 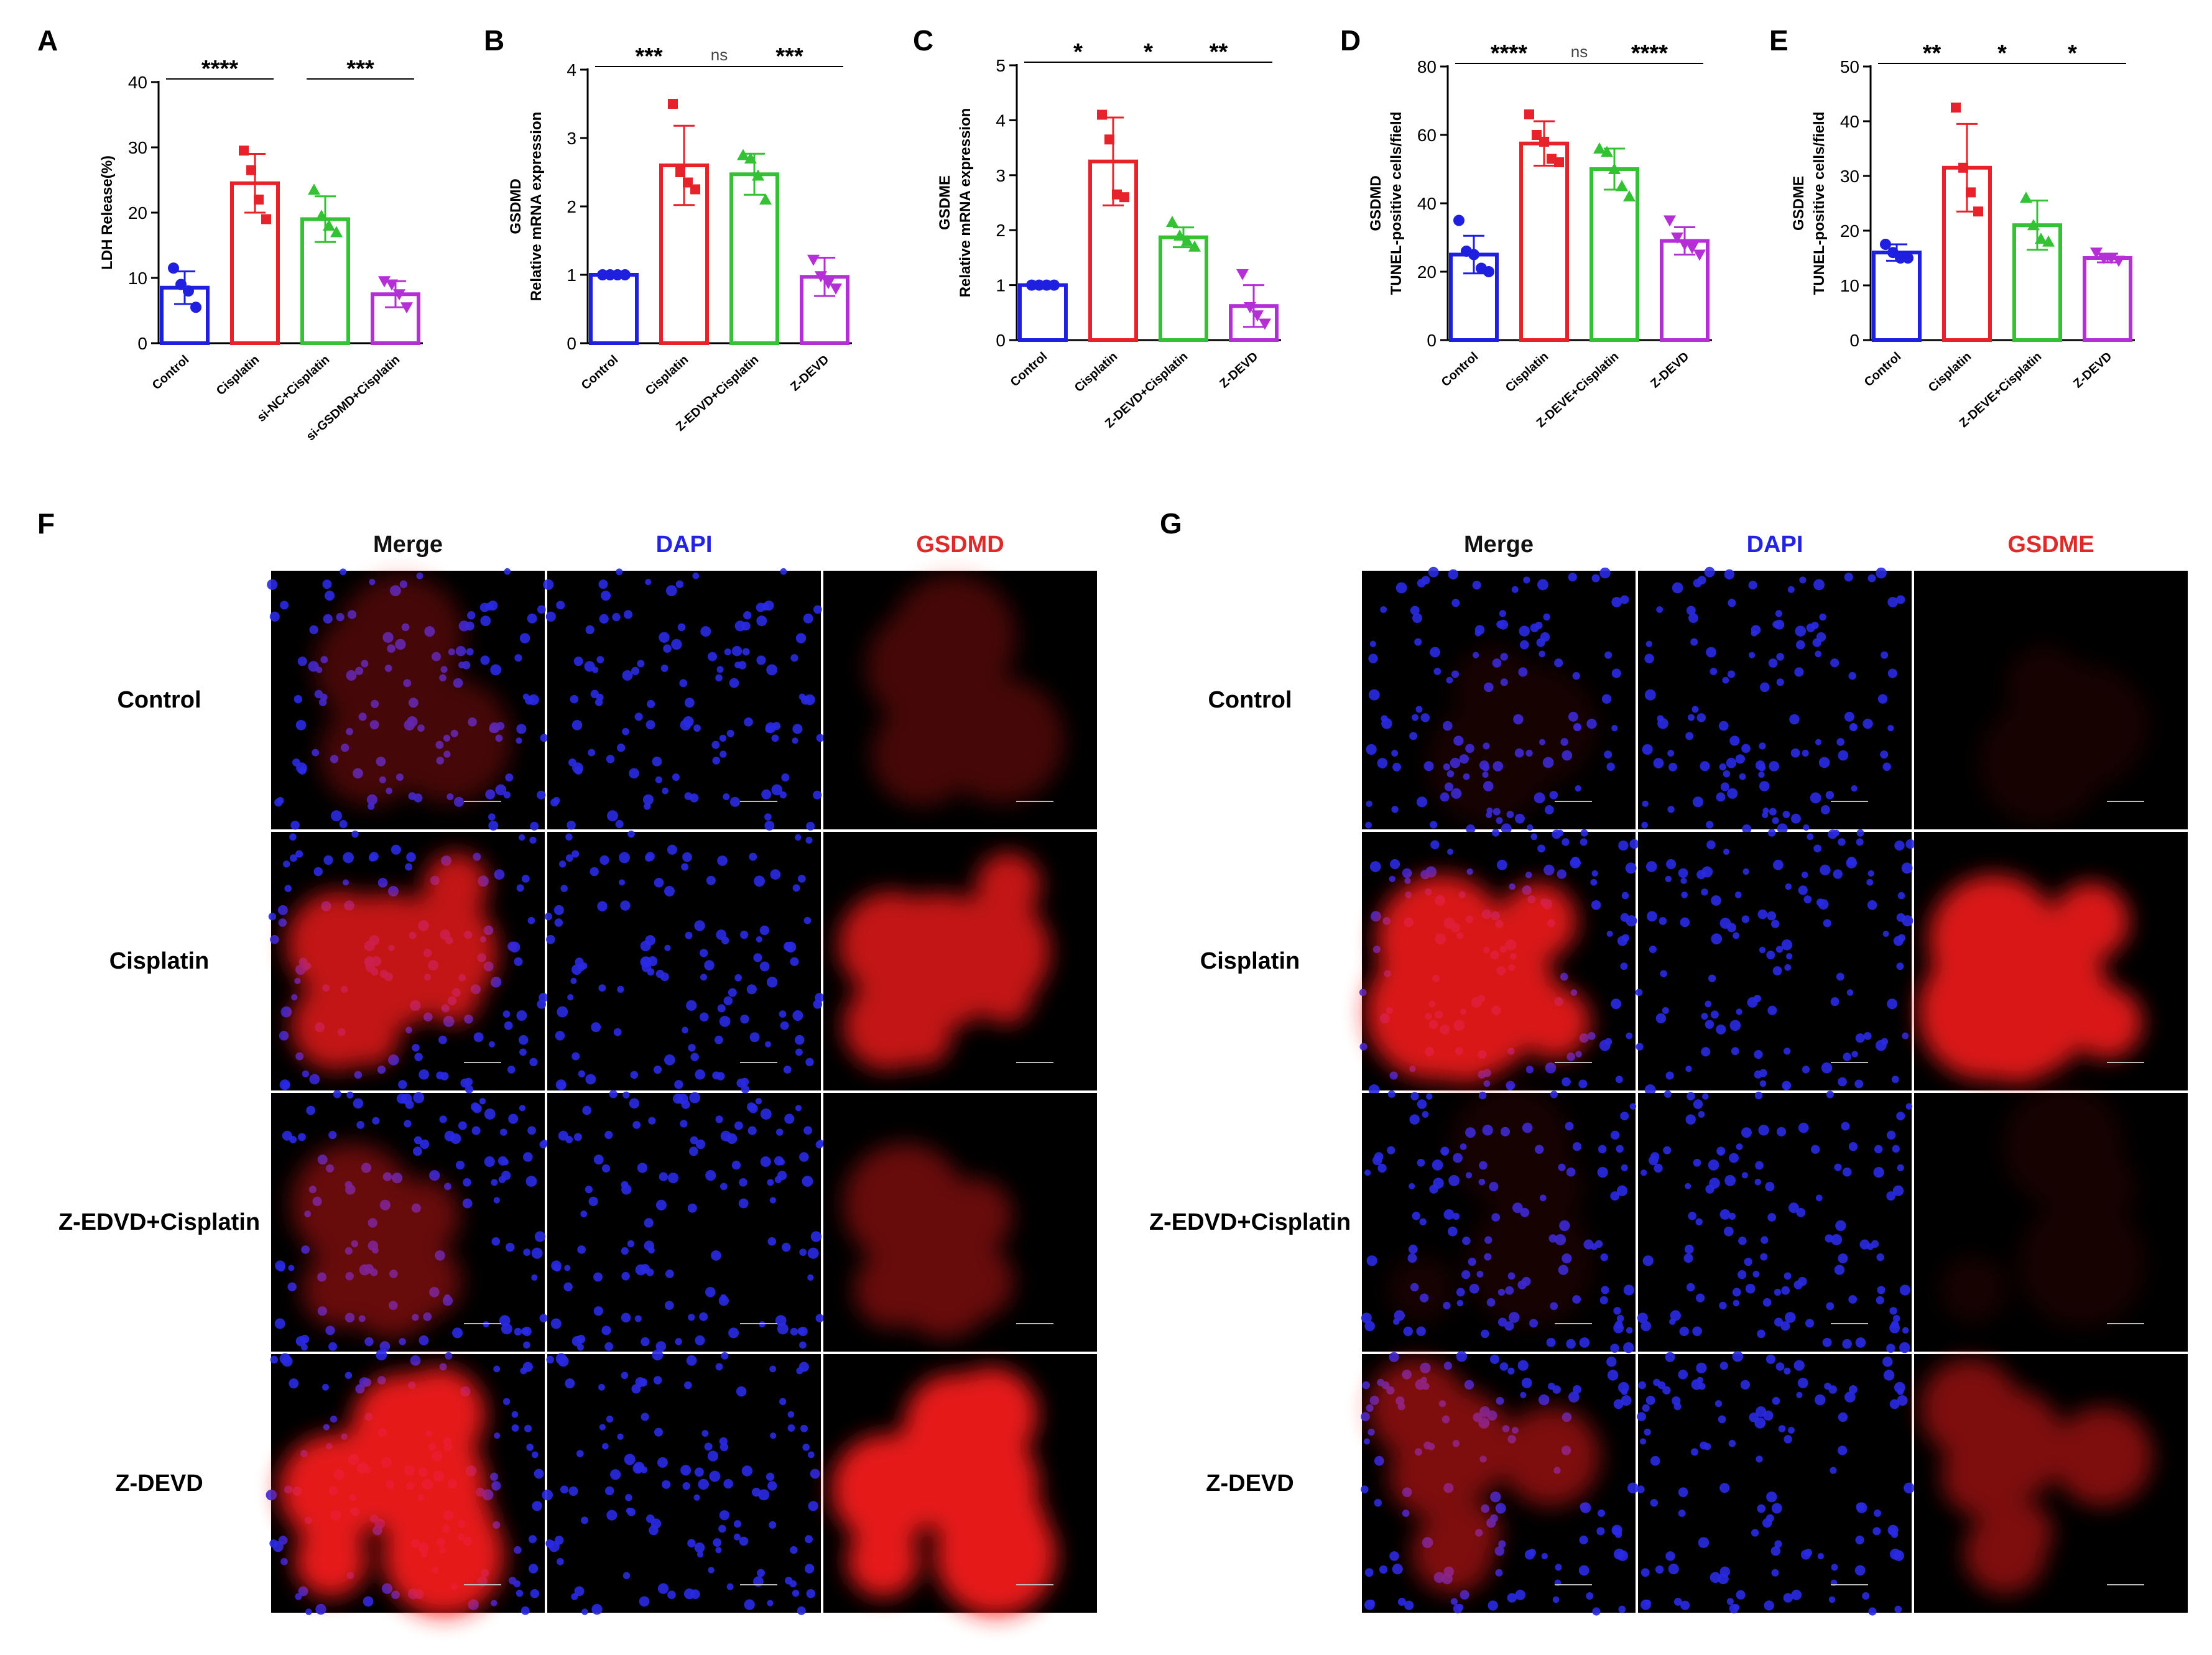 I want to click on red-signal, so click(x=391, y=1491).